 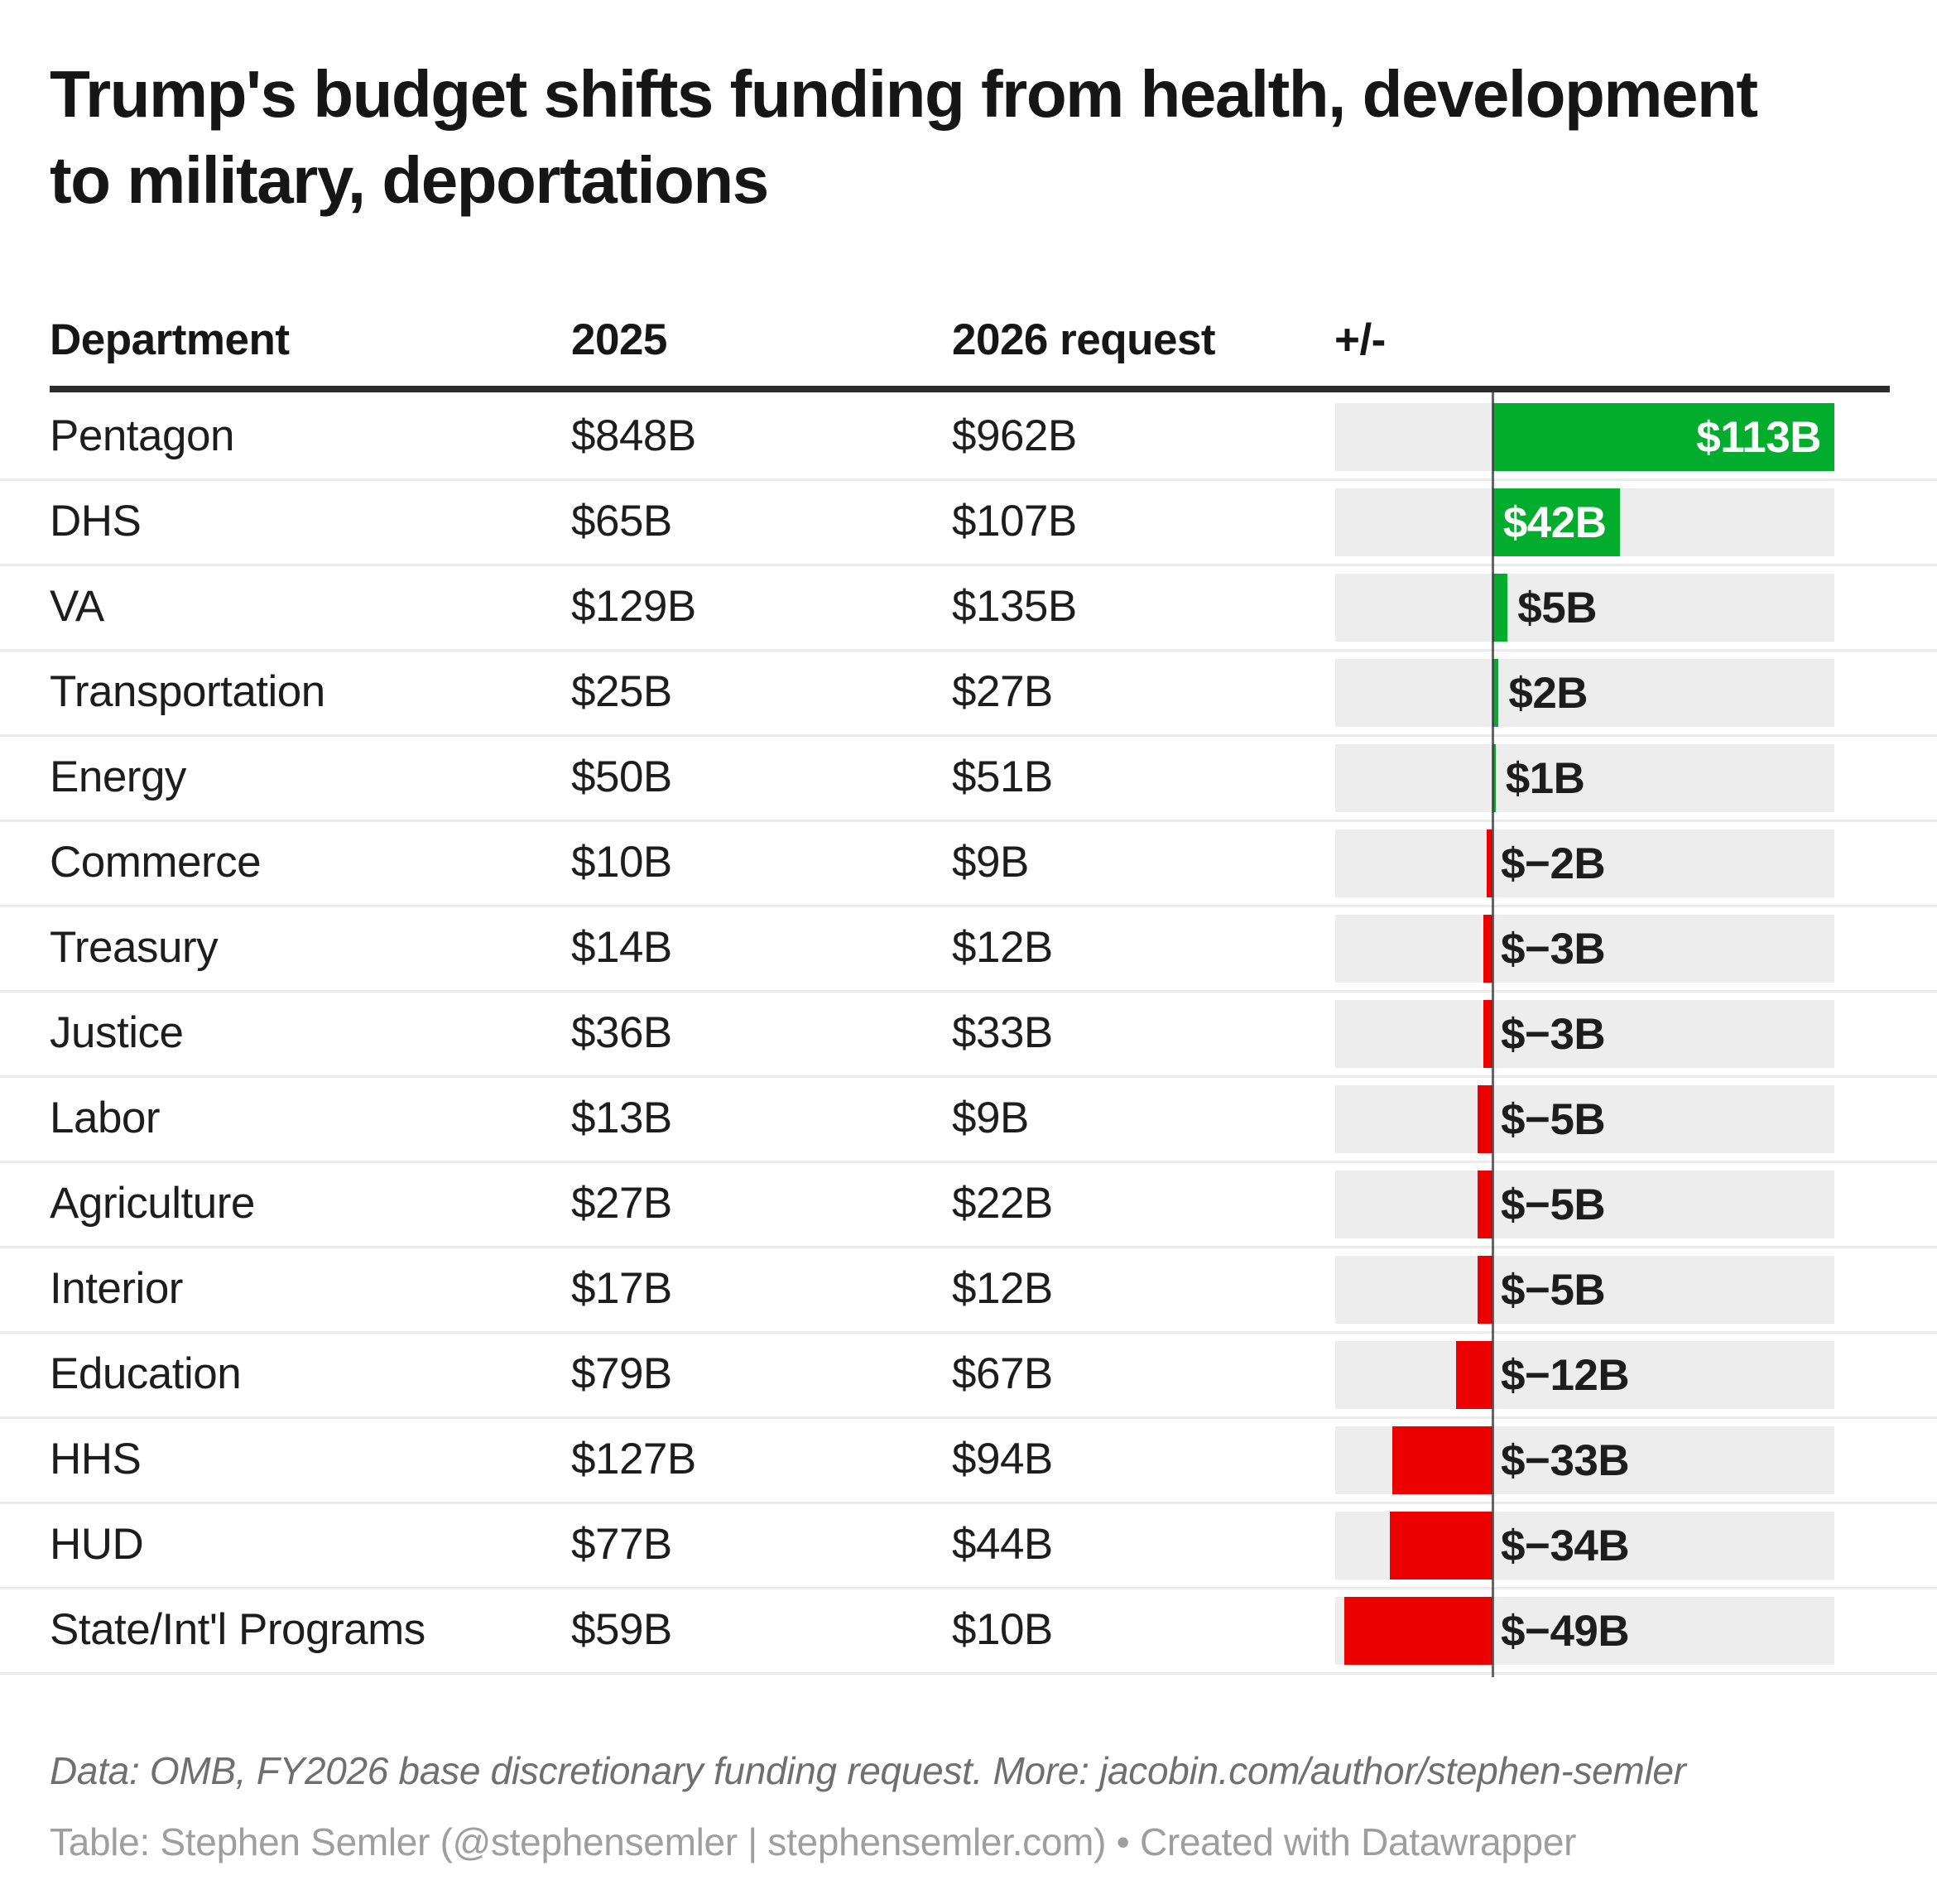 I want to click on cell-2025-value: $10B, so click(x=621, y=862).